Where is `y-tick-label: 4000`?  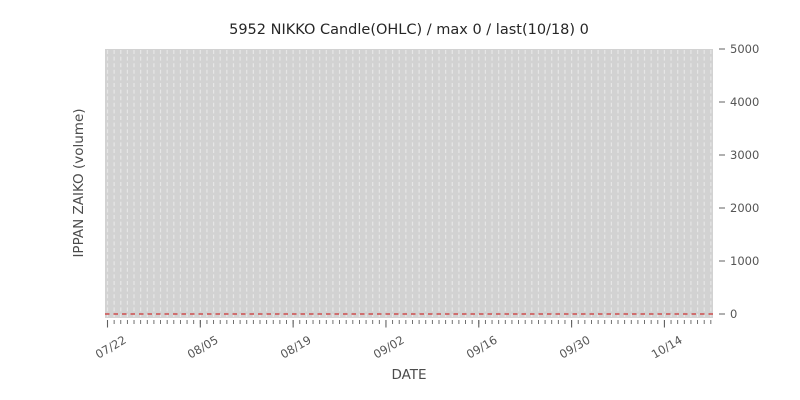 y-tick-label: 4000 is located at coordinates (745, 102).